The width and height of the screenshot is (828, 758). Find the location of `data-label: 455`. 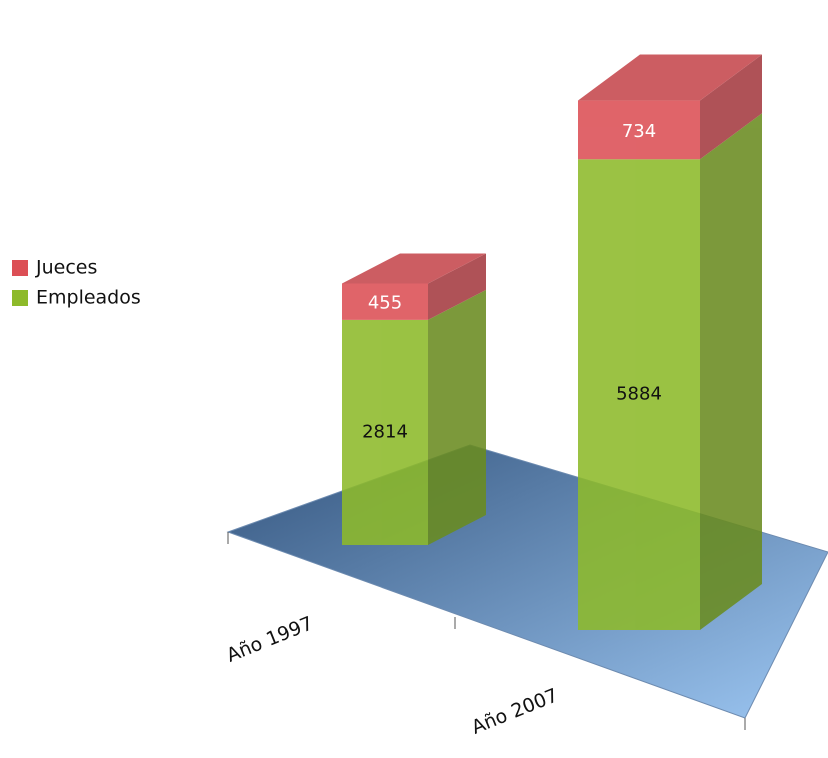

data-label: 455 is located at coordinates (385, 303).